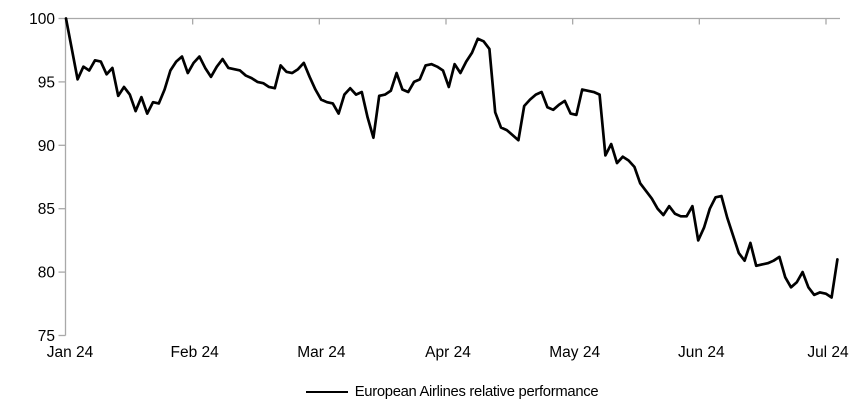 The width and height of the screenshot is (852, 414). Describe the element at coordinates (574, 352) in the screenshot. I see `x-axis-label: May 24` at that location.